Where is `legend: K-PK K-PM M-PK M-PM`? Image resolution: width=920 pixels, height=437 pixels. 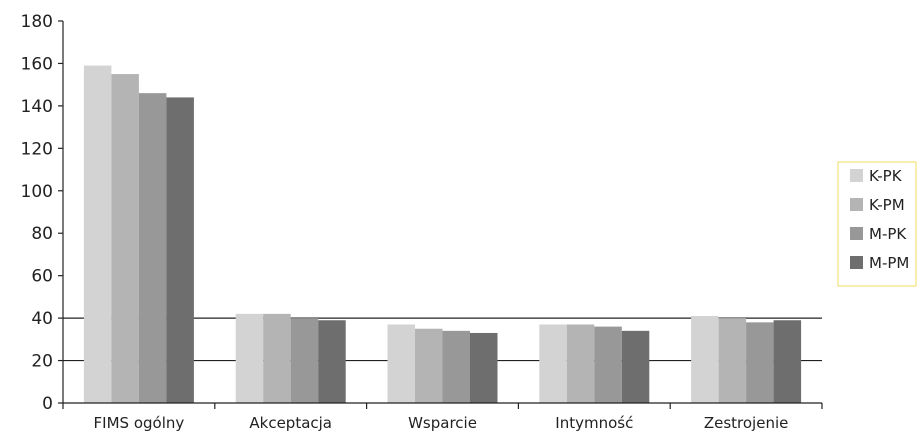 legend: K-PK K-PM M-PK M-PM is located at coordinates (877, 224).